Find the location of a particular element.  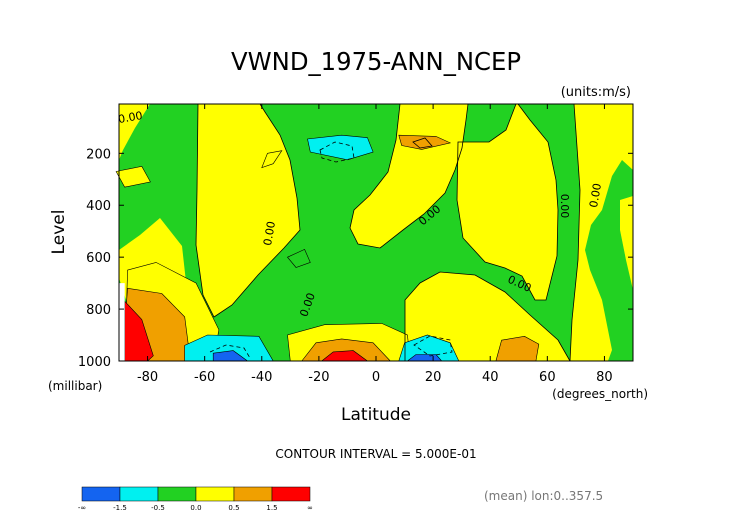

missing-data-region is located at coordinates (122, 322).